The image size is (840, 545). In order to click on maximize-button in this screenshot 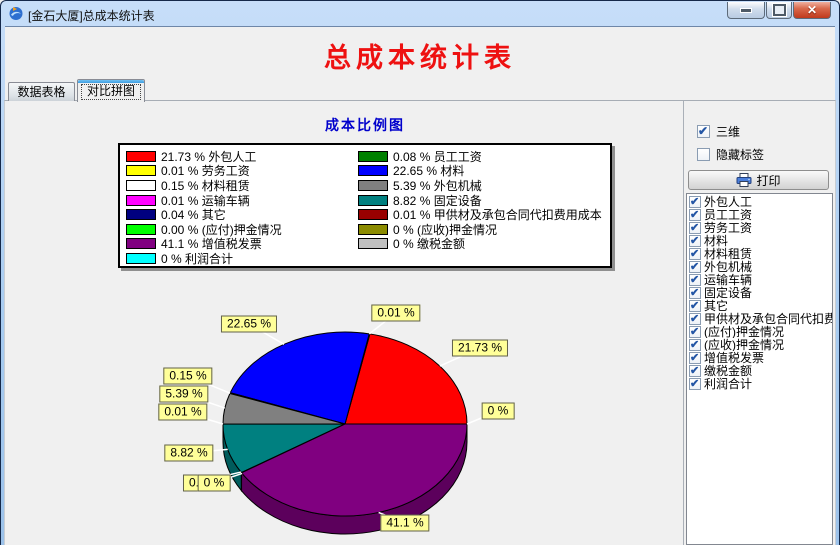, I will do `click(779, 10)`.